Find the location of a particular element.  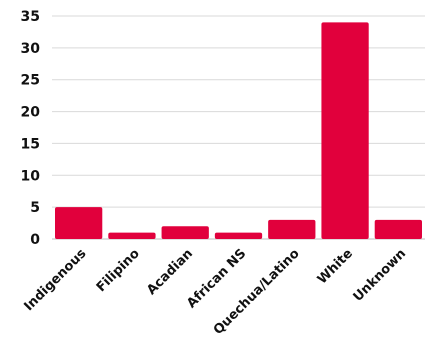

x-tick-label-acadian: Acadian is located at coordinates (170, 272).